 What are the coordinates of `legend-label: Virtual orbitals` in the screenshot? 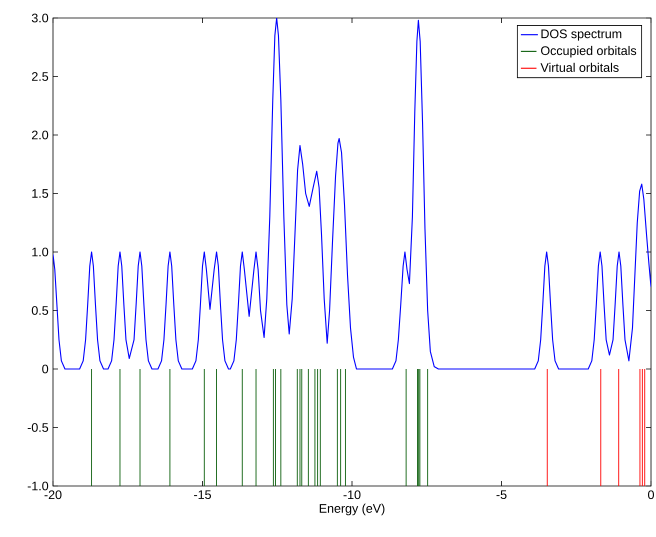 It's located at (579, 67).